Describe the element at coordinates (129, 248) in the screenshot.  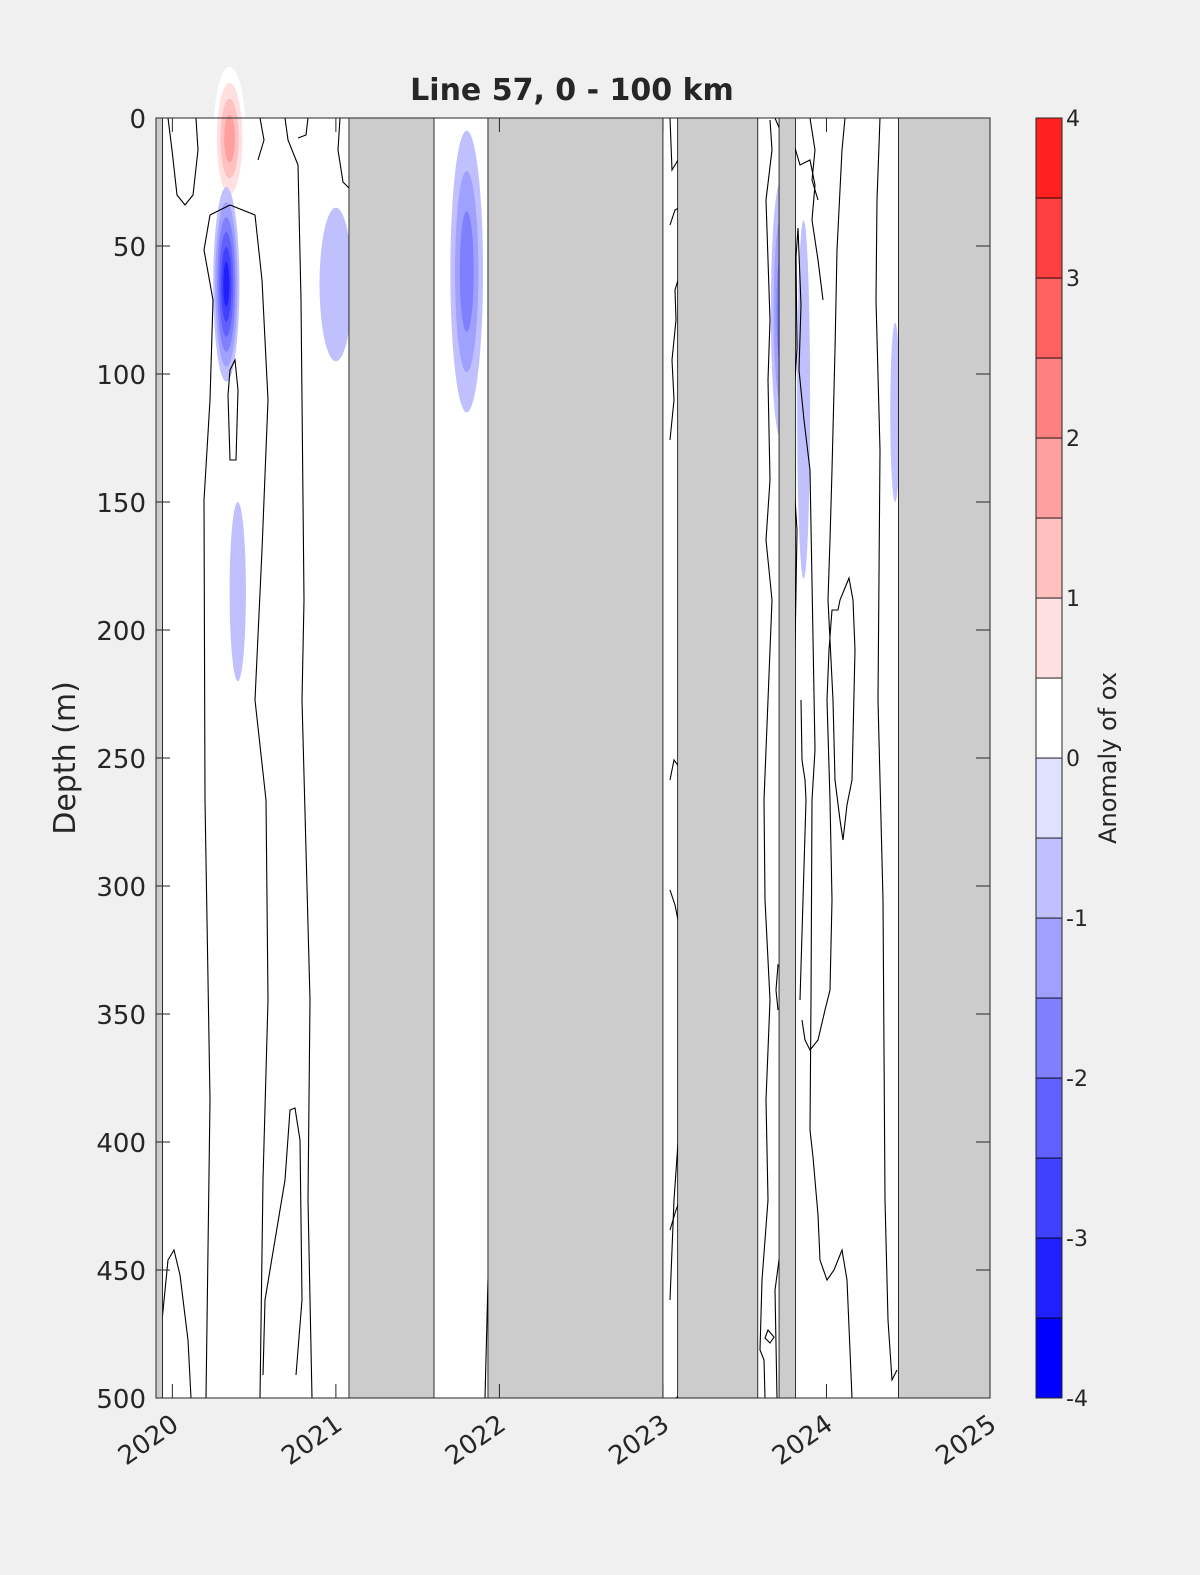
I see `y-tick-label: 50` at that location.